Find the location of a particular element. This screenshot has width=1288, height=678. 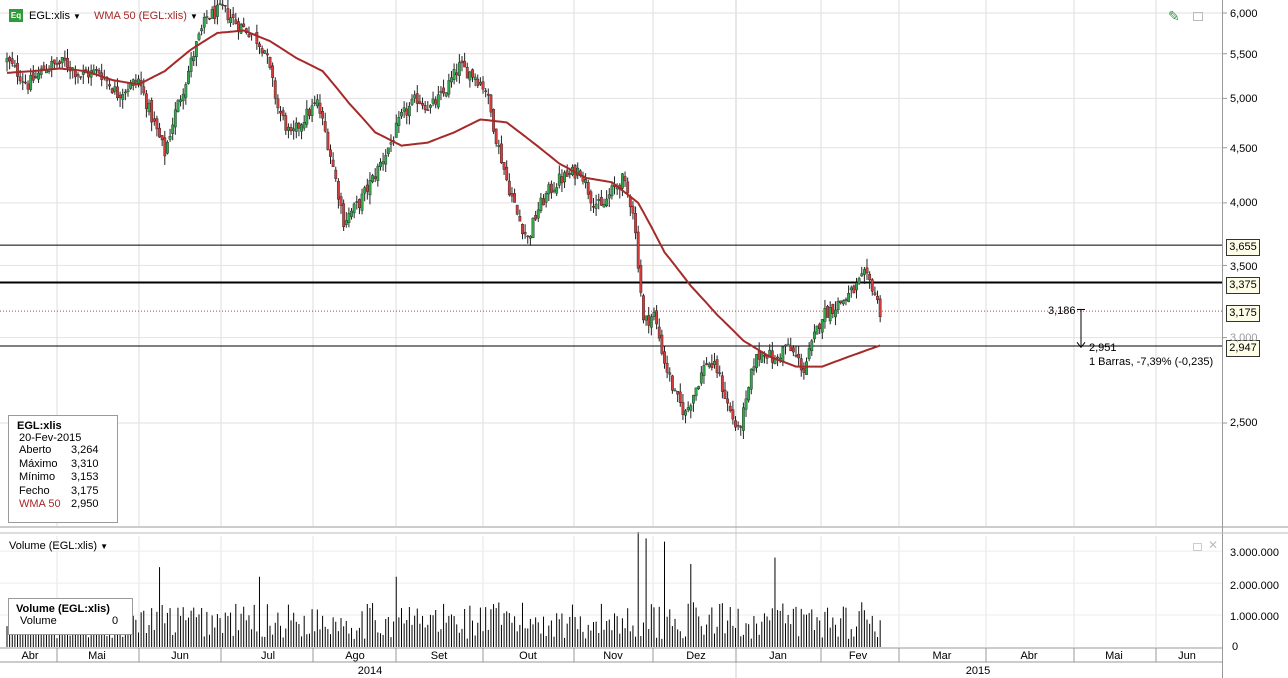

indicator-selector: WMA 50 (EGL:xlis) ▼ is located at coordinates (146, 16).